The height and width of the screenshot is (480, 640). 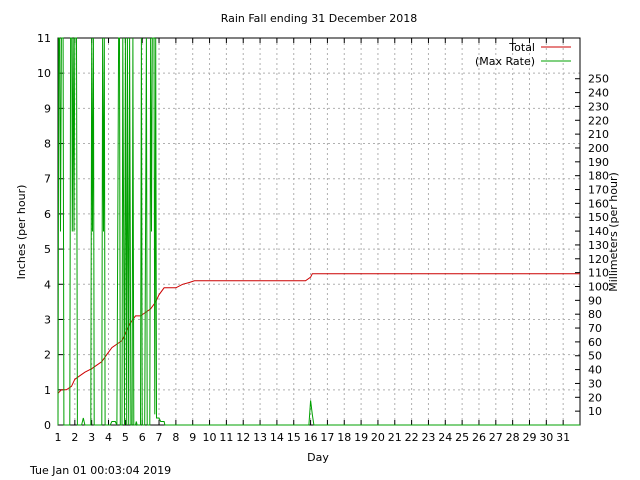 What do you see at coordinates (142, 437) in the screenshot?
I see `x-tick-label: 6` at bounding box center [142, 437].